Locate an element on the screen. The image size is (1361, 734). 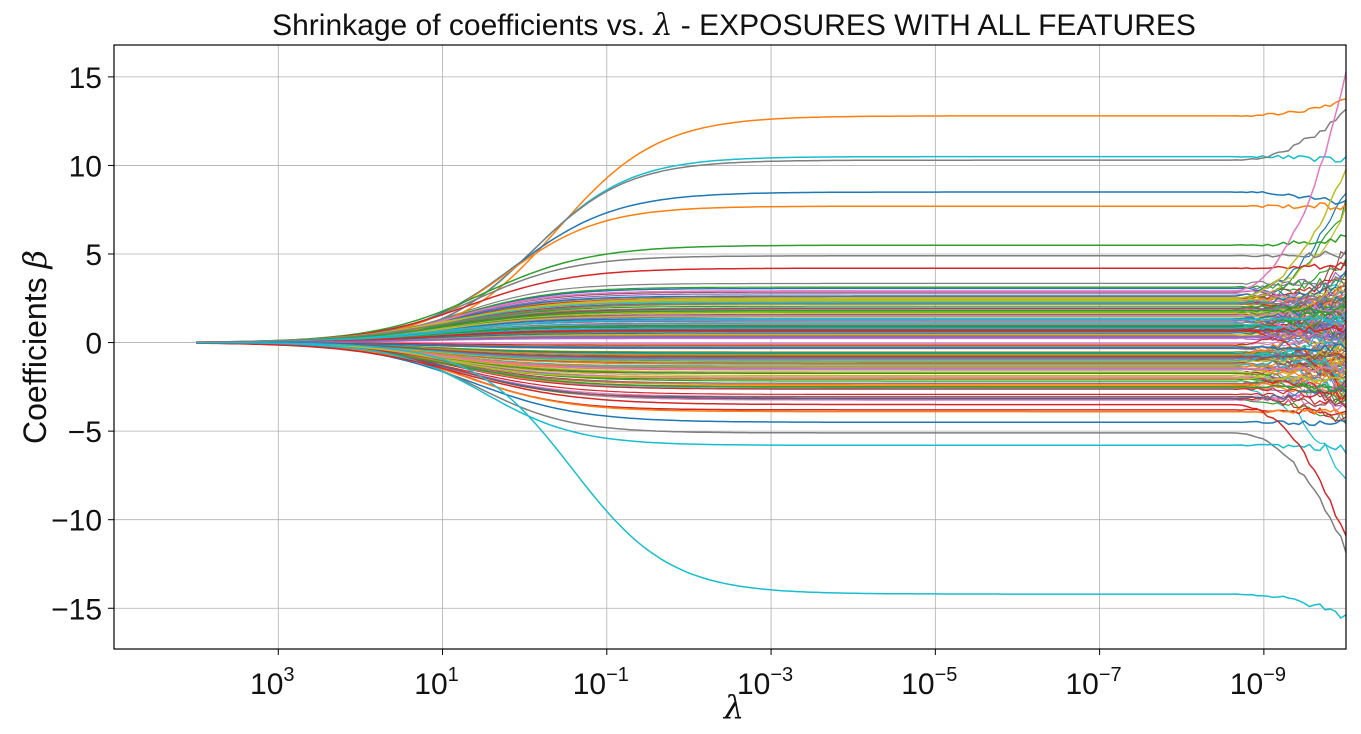
y-tick-label: 15 is located at coordinates (85, 78).